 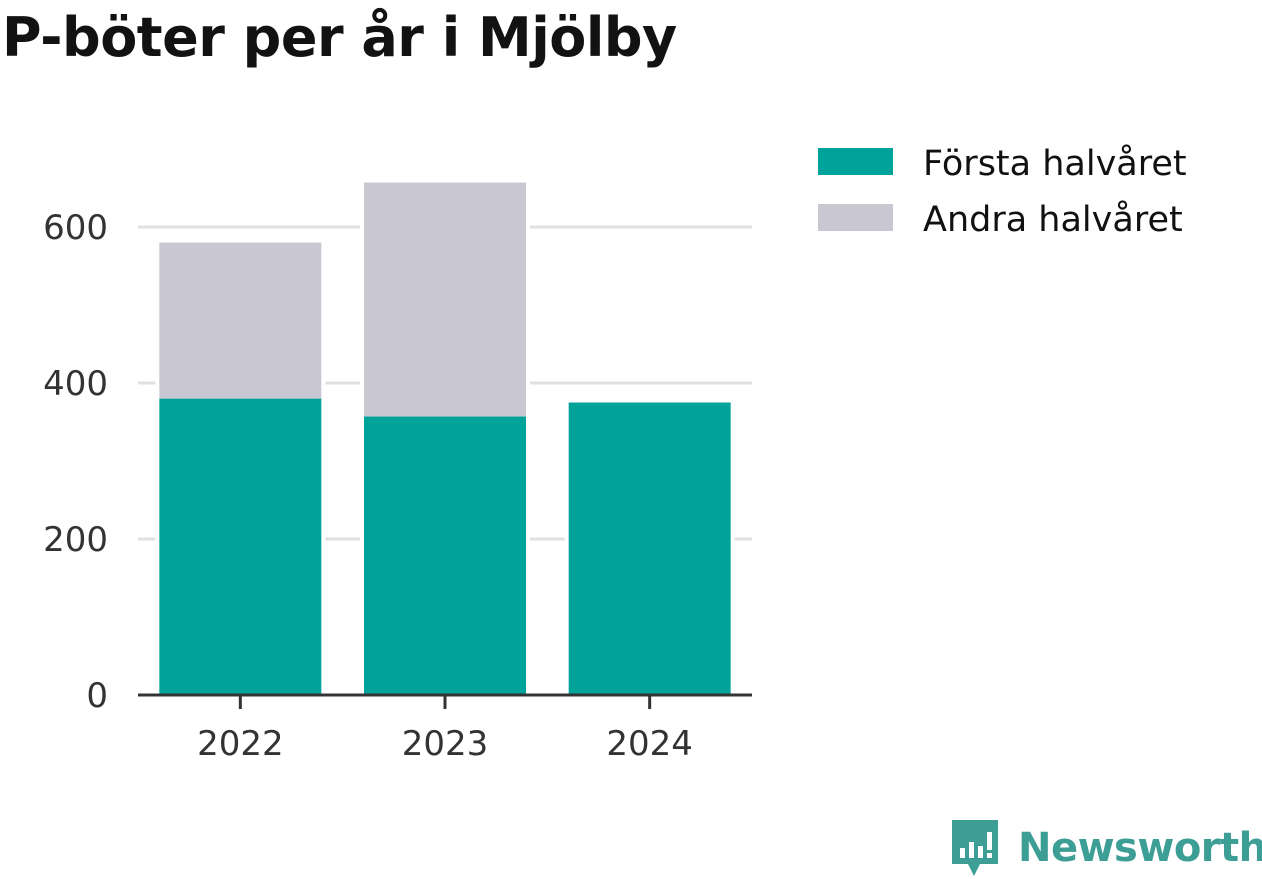 I want to click on y-tick-label: 200, so click(x=75, y=540).